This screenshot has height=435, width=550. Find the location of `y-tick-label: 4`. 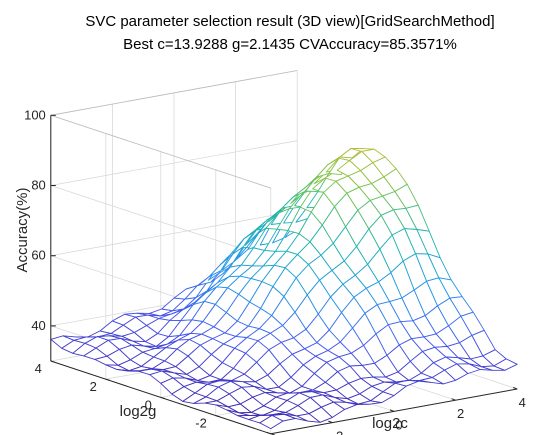

y-tick-label: 4 is located at coordinates (38, 368).